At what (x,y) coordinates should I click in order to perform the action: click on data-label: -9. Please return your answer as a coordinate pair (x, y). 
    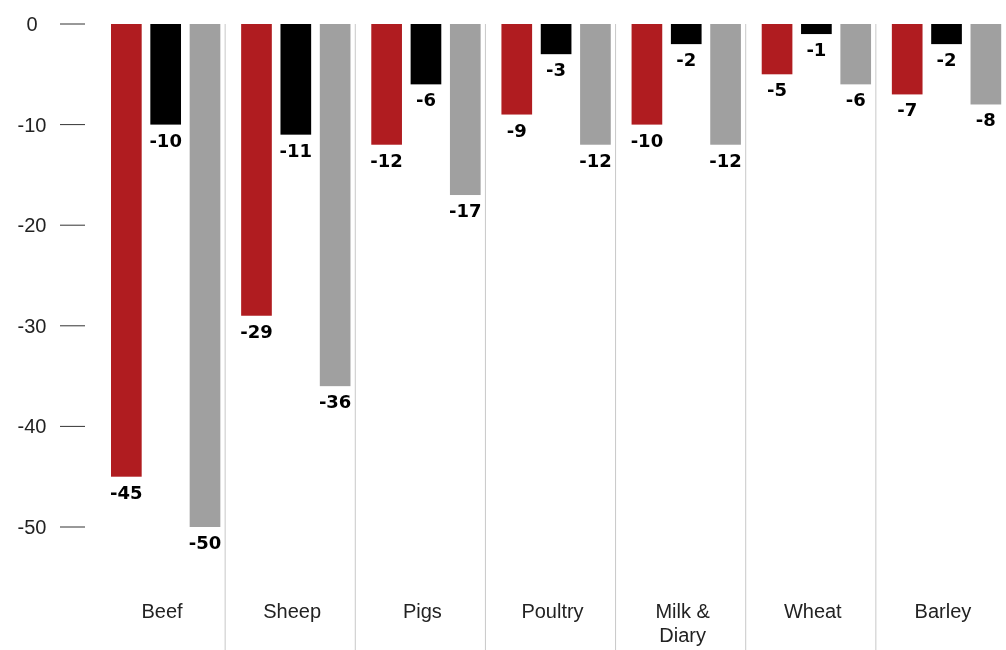
    Looking at the image, I should click on (516, 130).